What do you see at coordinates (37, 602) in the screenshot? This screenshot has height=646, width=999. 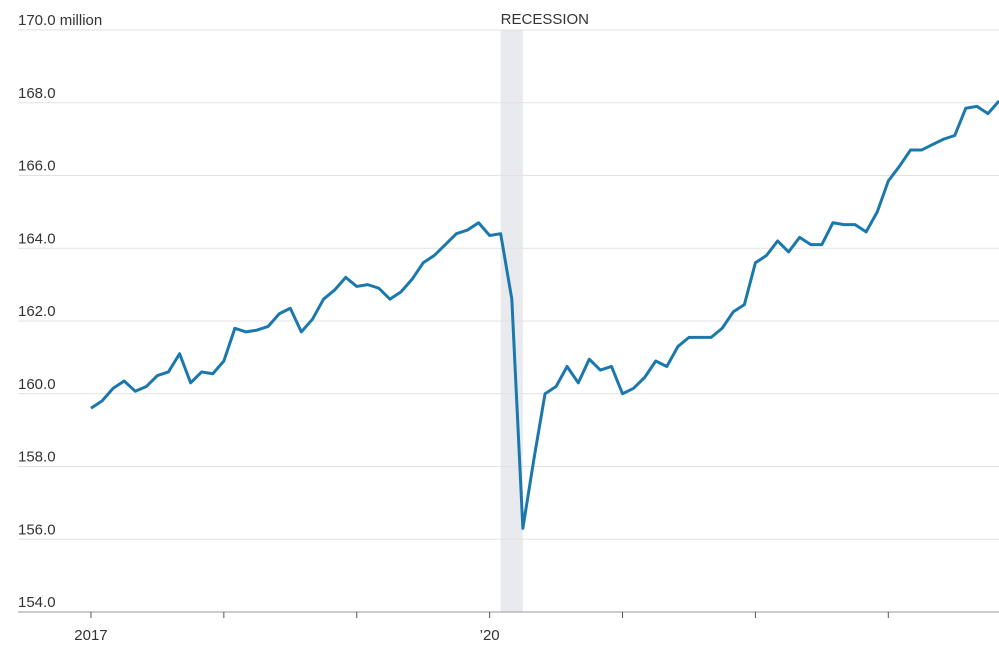 I see `y-tick-label: 154.0` at bounding box center [37, 602].